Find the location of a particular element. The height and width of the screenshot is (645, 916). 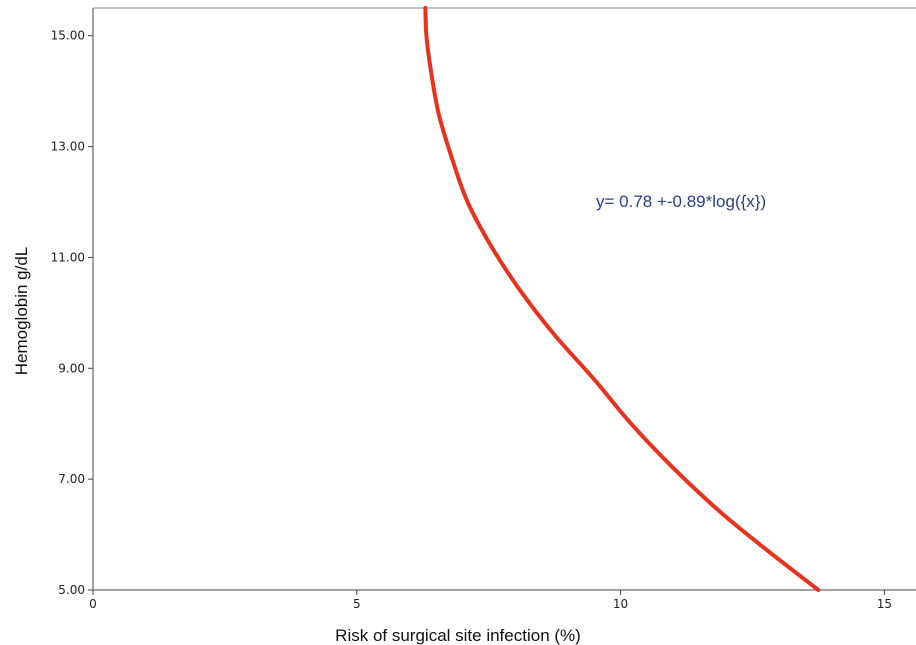

y-axis-ticks: 5.00 7.00 9.00 11.00 13.00 15.00 is located at coordinates (72, 313).